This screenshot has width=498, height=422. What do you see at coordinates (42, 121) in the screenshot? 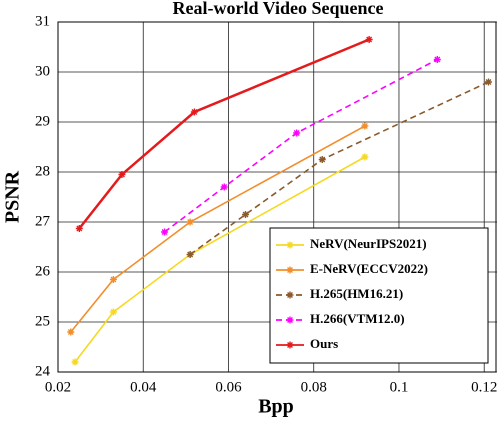
I see `y-tick-label: 29` at bounding box center [42, 121].